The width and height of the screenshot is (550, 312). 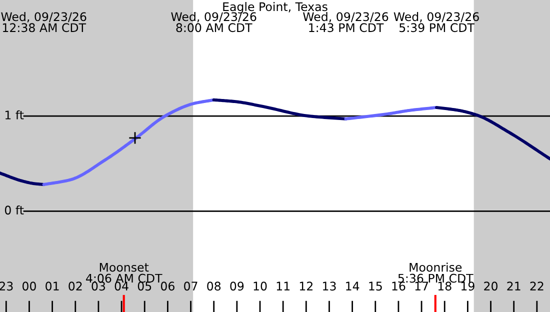 What do you see at coordinates (29, 286) in the screenshot?
I see `x-tick-label: 00` at bounding box center [29, 286].